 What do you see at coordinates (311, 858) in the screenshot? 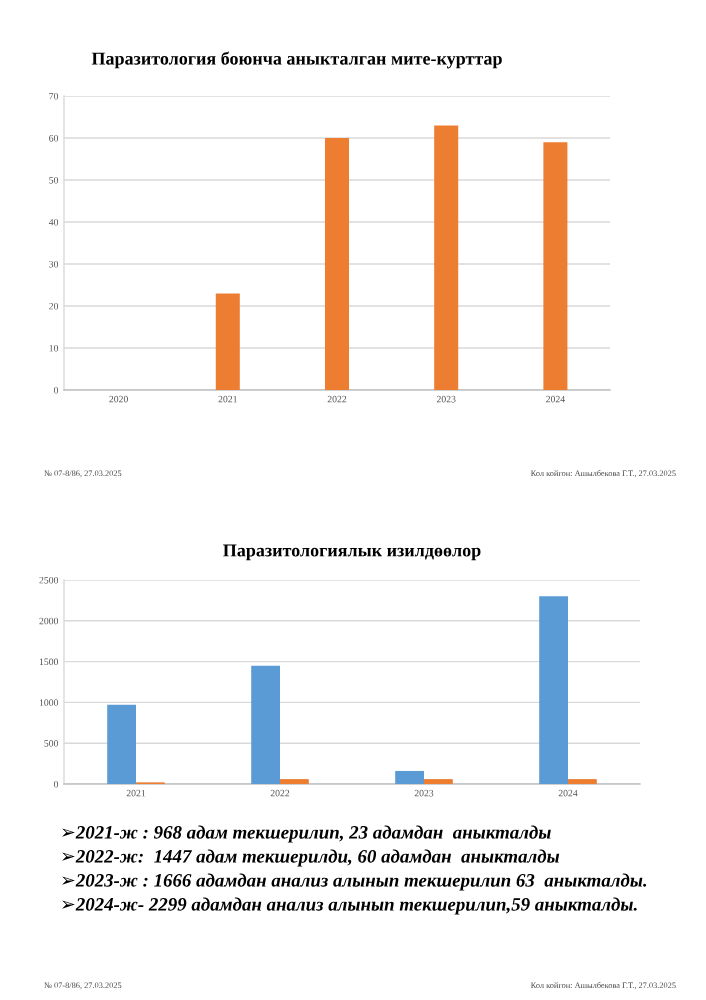
I see `text: ➢2022-ж: 1447 адам текшерилди, 60 адамдан аныкталды` at bounding box center [311, 858].